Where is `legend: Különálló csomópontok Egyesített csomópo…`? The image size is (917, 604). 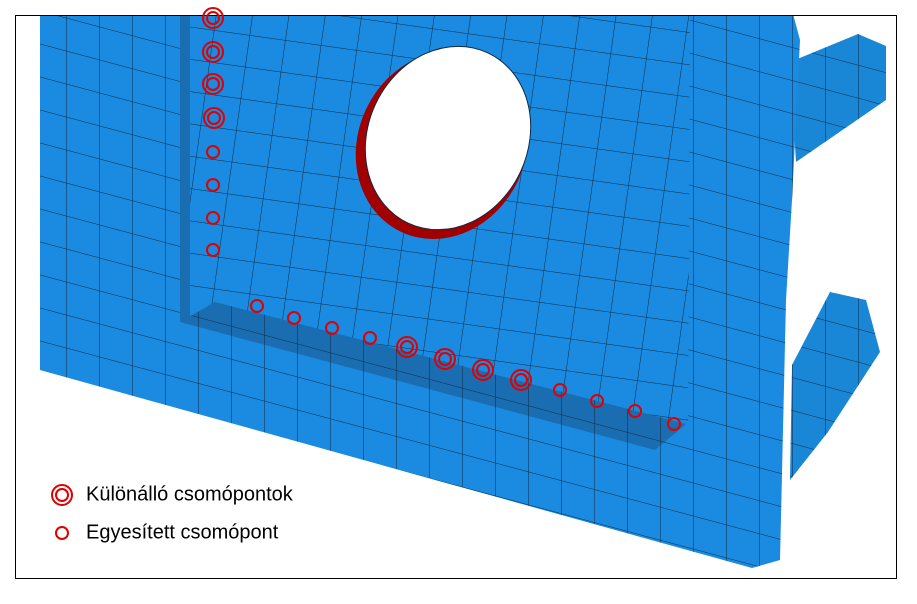
legend: Különálló csomópontok Egyesített csomópo… is located at coordinates (172, 513).